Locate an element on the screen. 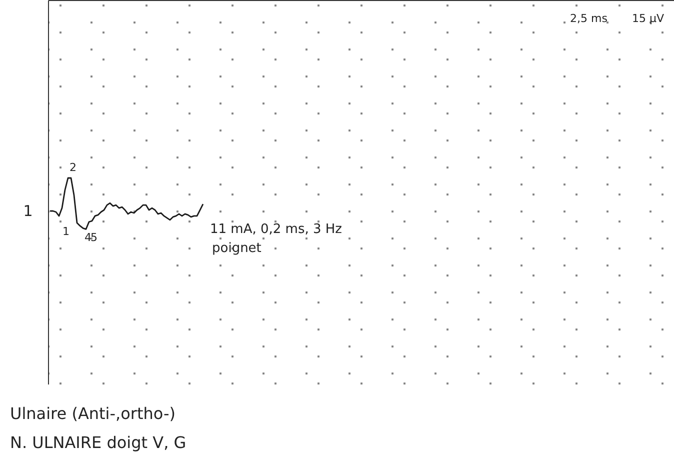 The height and width of the screenshot is (462, 674). text: Ulnaire (Anti-,ortho-) is located at coordinates (93, 413).